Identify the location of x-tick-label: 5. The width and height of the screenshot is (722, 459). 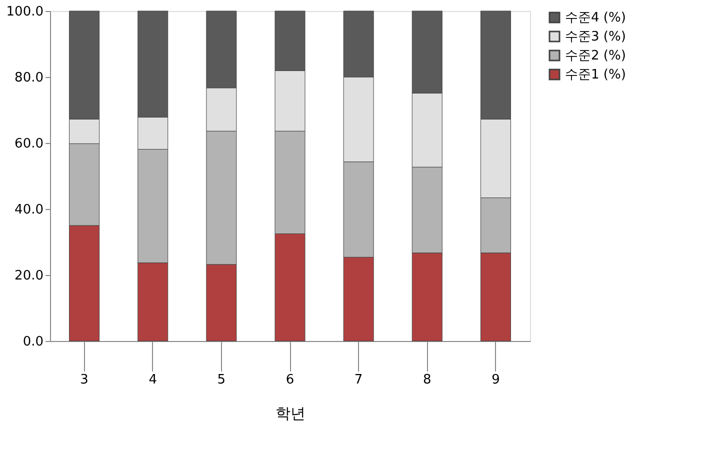
(221, 380).